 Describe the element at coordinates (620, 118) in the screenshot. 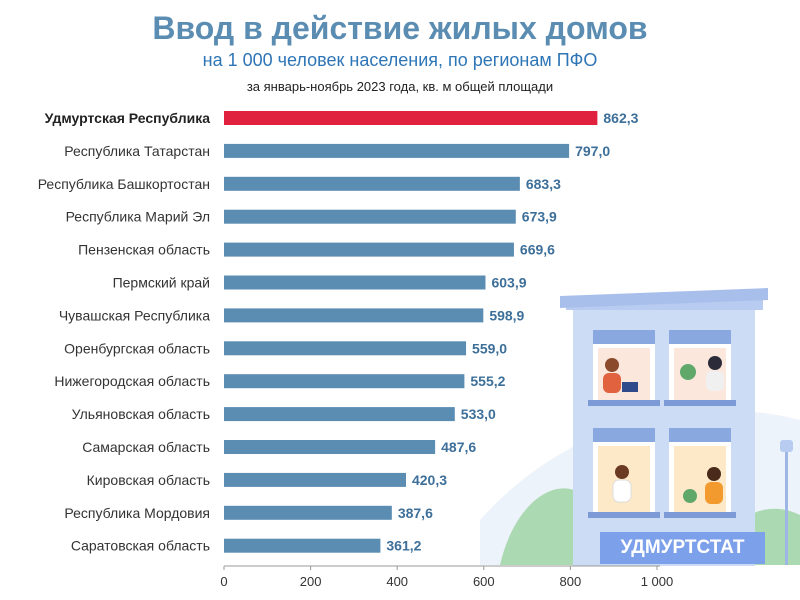

I see `value-label: 862,3` at that location.